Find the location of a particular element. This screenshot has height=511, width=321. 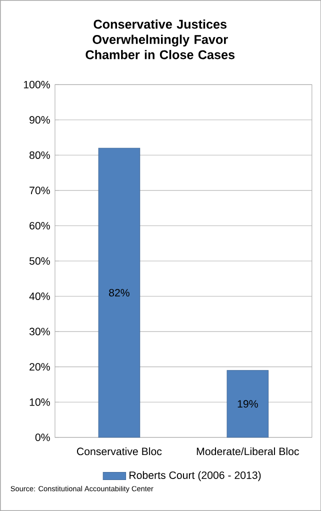

y-tick-label: 60% is located at coordinates (39, 226).